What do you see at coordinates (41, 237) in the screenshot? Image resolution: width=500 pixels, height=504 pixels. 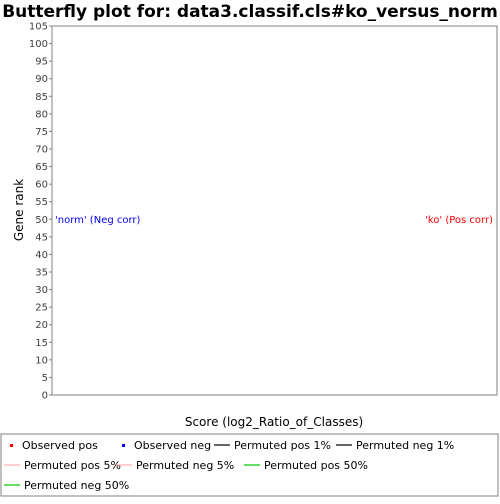 I see `y-tick-label: 45` at bounding box center [41, 237].